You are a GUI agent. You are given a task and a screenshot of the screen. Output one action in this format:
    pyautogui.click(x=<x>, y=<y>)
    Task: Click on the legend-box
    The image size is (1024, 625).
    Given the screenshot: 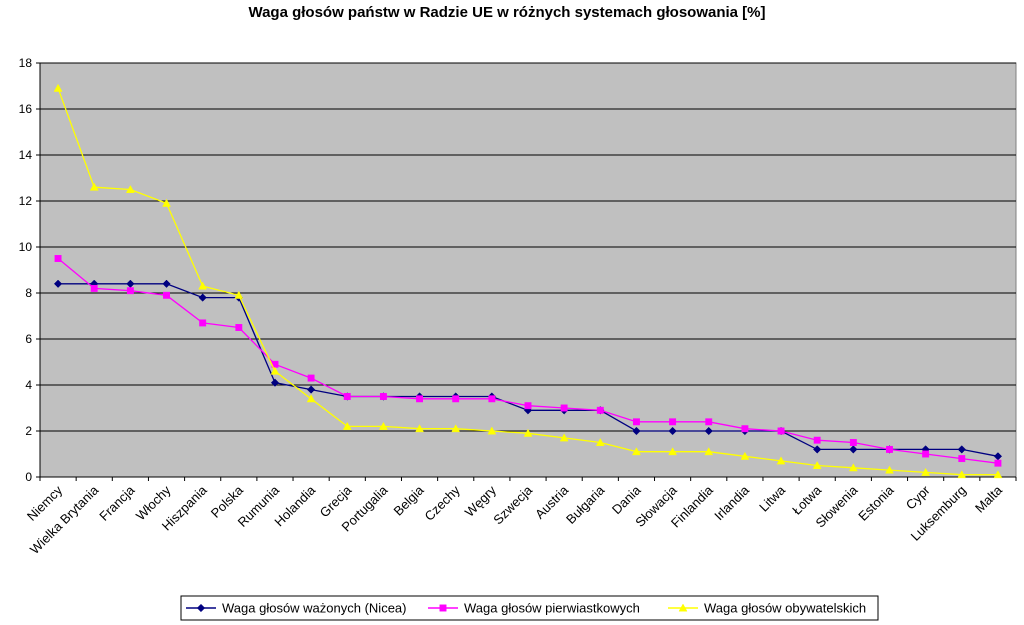 What is the action you would take?
    pyautogui.click(x=529, y=608)
    